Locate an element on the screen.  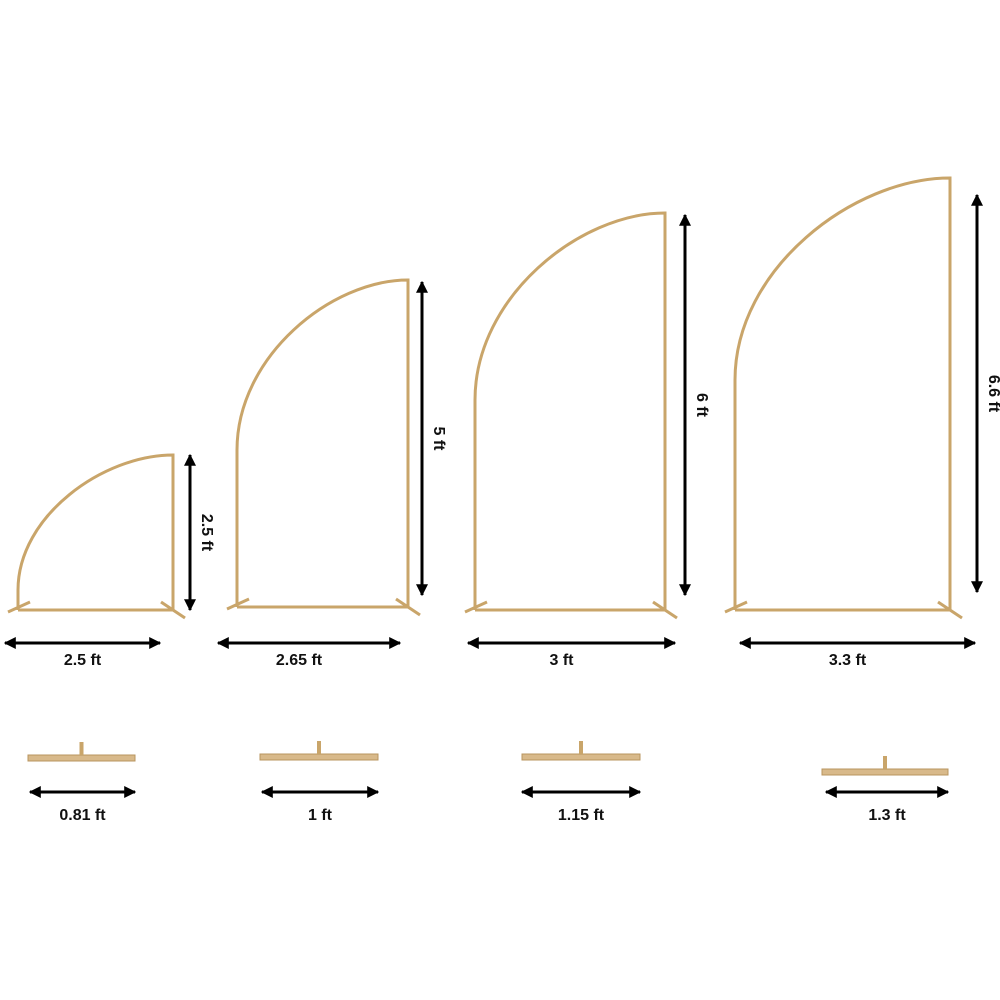
height-label: 2.5 ft is located at coordinates (206, 533).